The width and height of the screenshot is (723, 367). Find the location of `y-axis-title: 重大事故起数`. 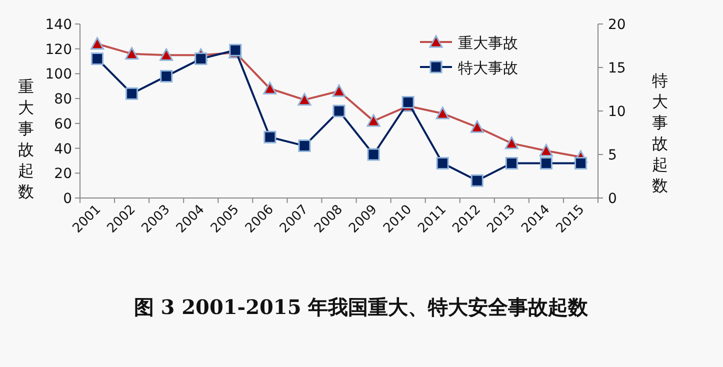

y-axis-title: 重大事故起数 is located at coordinates (26, 139).